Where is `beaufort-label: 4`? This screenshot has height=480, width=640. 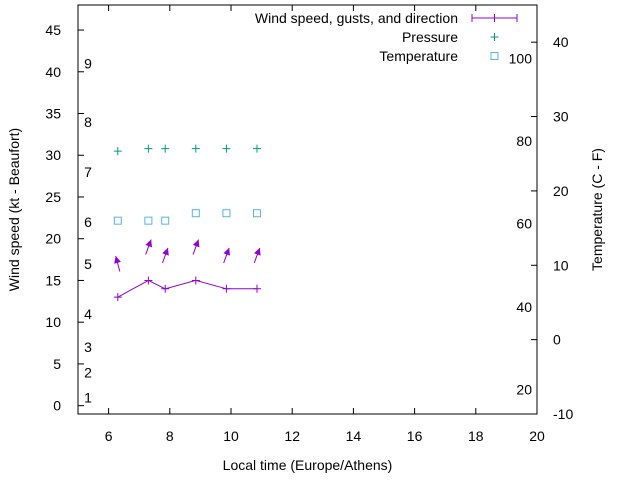
beaufort-label: 4 is located at coordinates (88, 314).